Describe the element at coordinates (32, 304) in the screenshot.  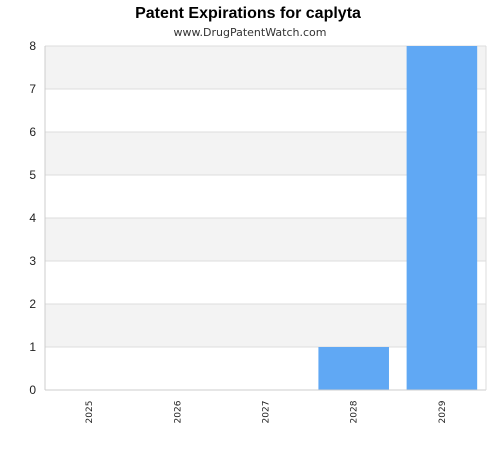
I see `y-tick-label: 2` at that location.